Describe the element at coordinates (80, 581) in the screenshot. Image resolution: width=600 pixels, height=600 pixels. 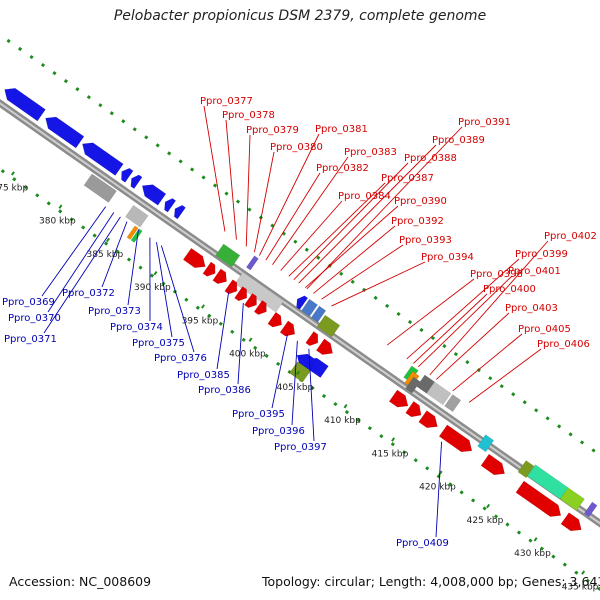
I see `accession-text: Accession: NC_008609` at that location.